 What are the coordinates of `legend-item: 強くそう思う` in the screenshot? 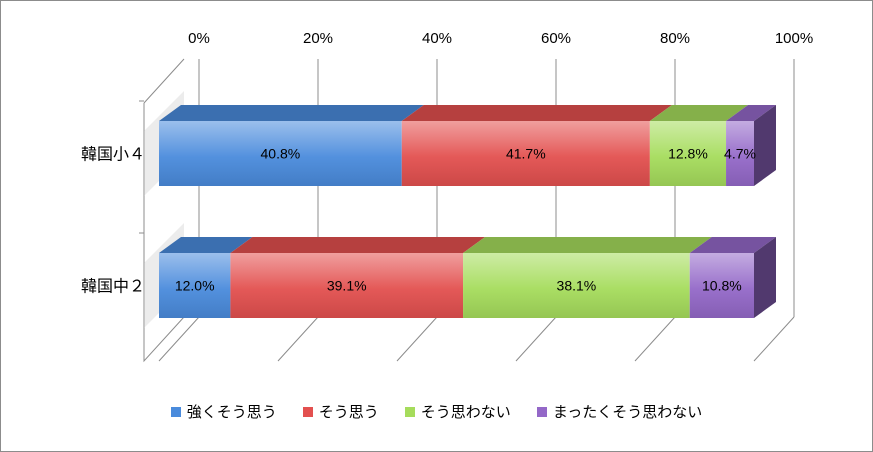 It's located at (223, 411).